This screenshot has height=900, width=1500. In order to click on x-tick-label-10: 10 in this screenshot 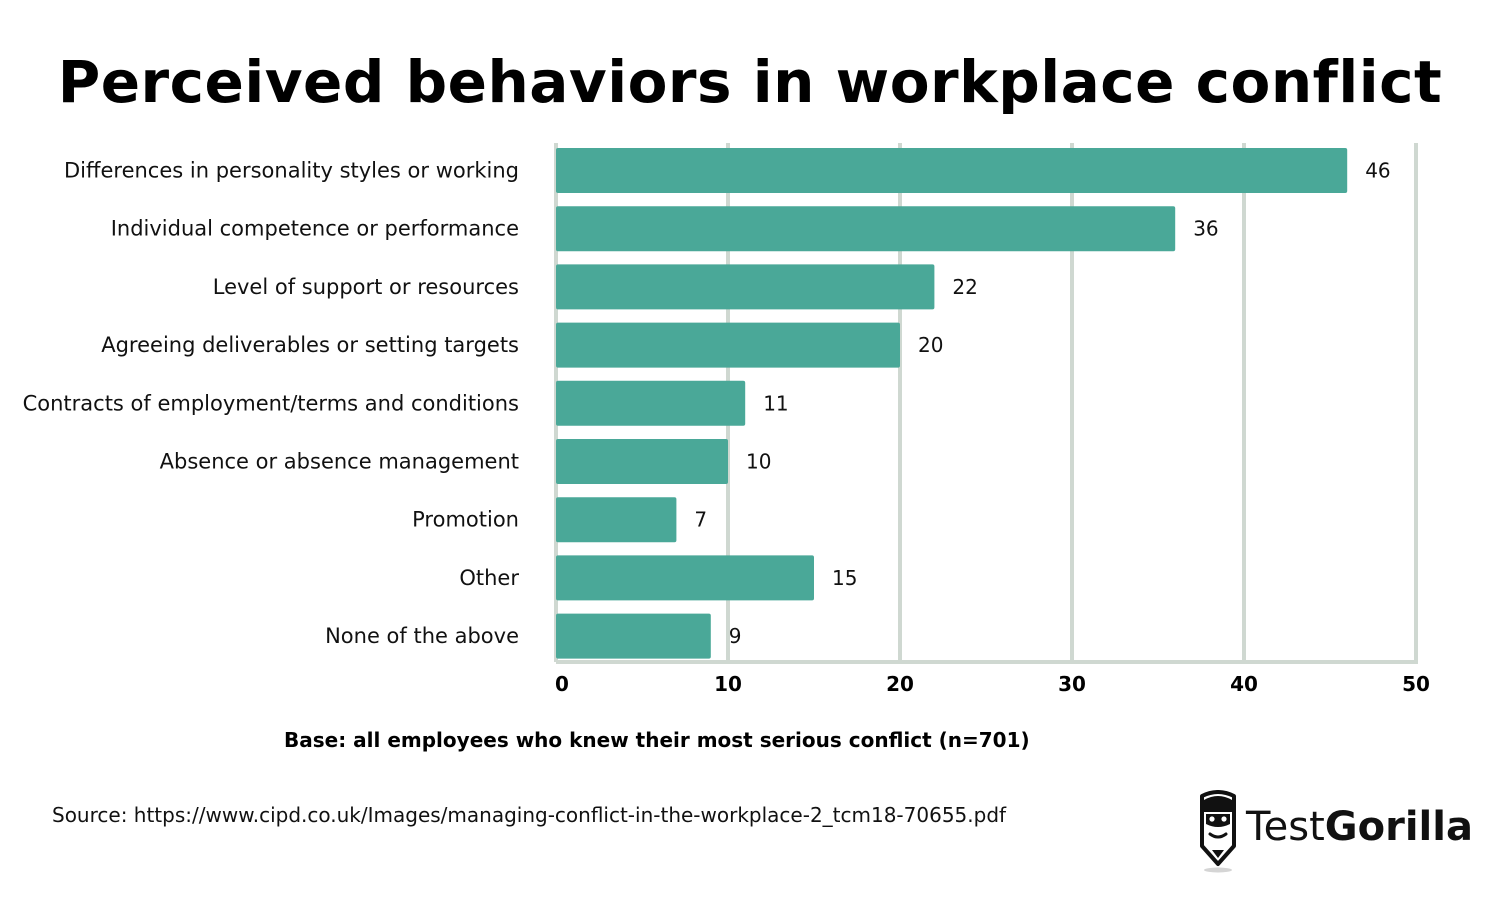, I will do `click(728, 684)`.